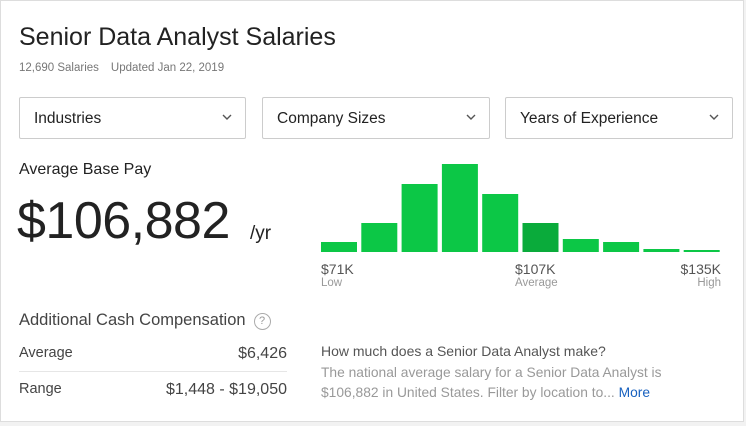  I want to click on high-value: $135K, so click(700, 269).